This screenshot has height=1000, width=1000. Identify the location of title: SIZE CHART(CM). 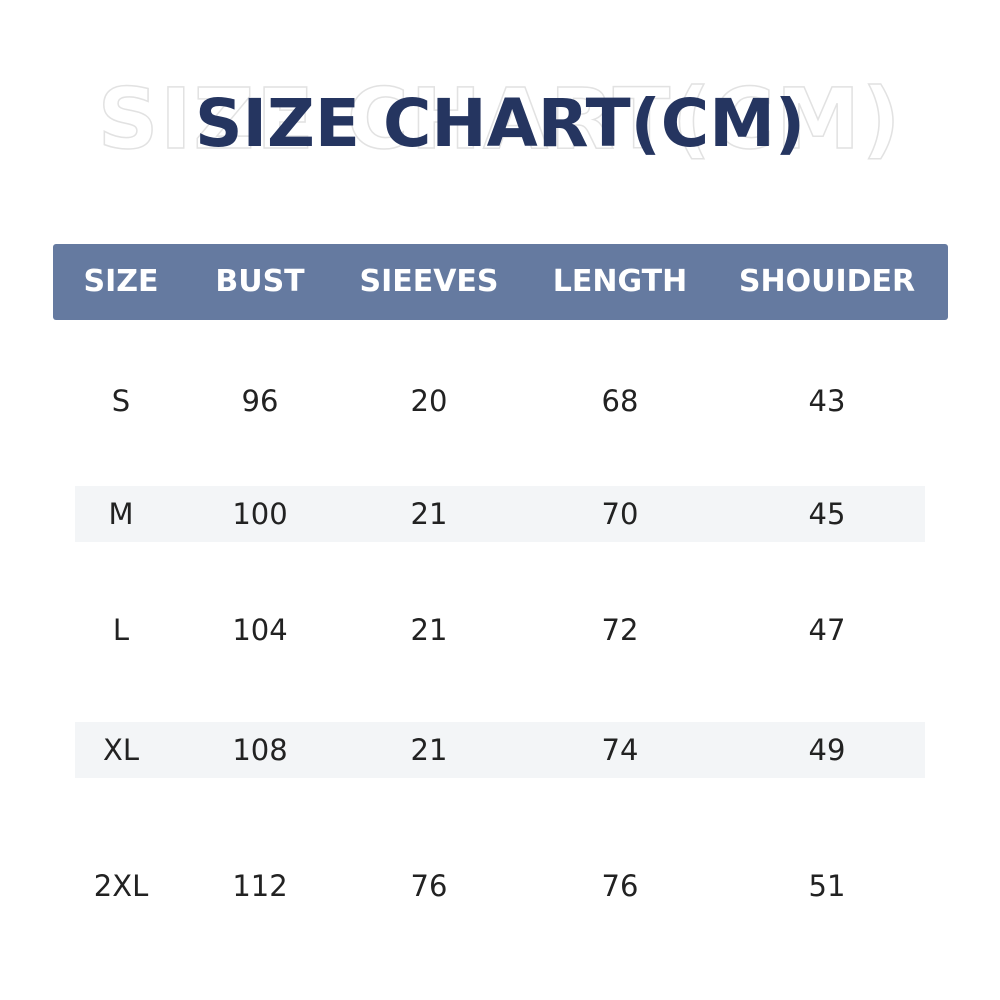
(500, 123).